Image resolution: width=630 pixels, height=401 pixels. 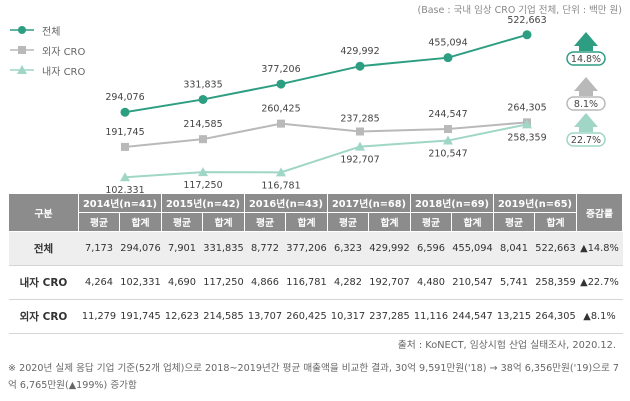 What do you see at coordinates (452, 203) in the screenshot?
I see `header-year: 2018년(n=69)` at bounding box center [452, 203].